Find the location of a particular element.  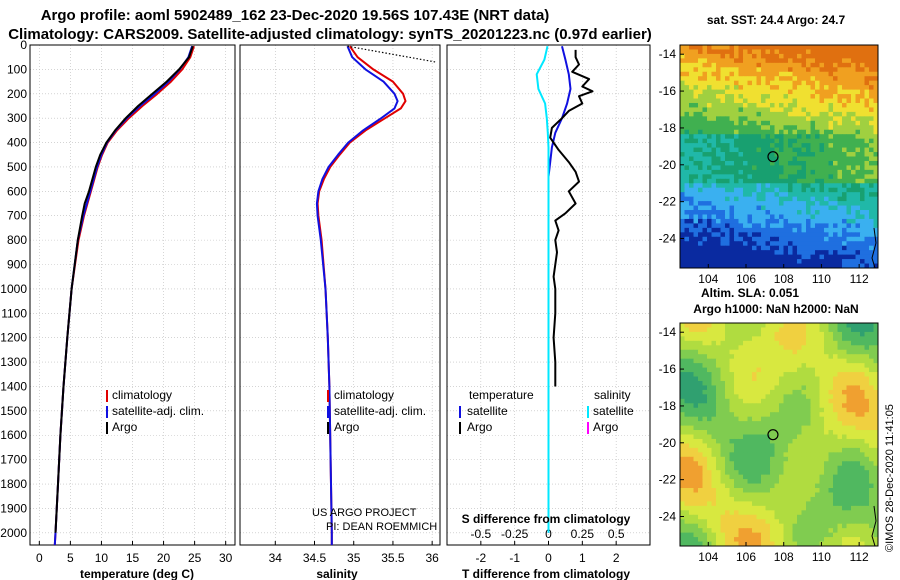

temperature-legend: climatology satellite-adj. clim. Argo is located at coordinates (155, 411).